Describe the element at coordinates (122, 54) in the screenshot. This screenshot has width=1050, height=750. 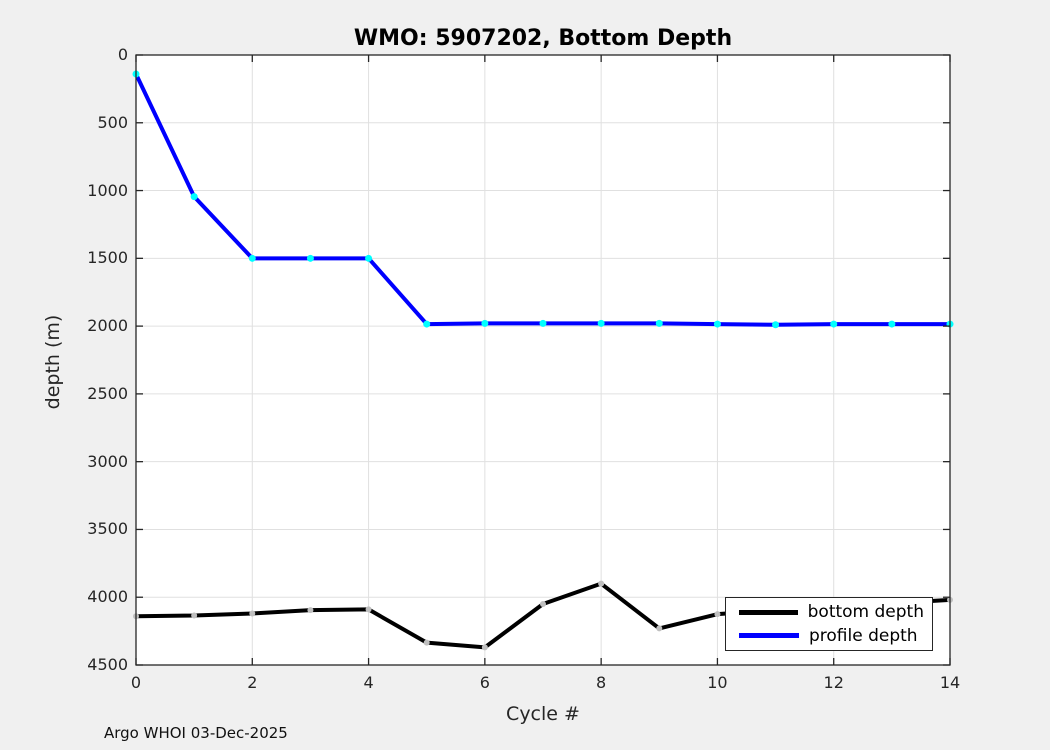
I see `y-tick-label: 0` at that location.